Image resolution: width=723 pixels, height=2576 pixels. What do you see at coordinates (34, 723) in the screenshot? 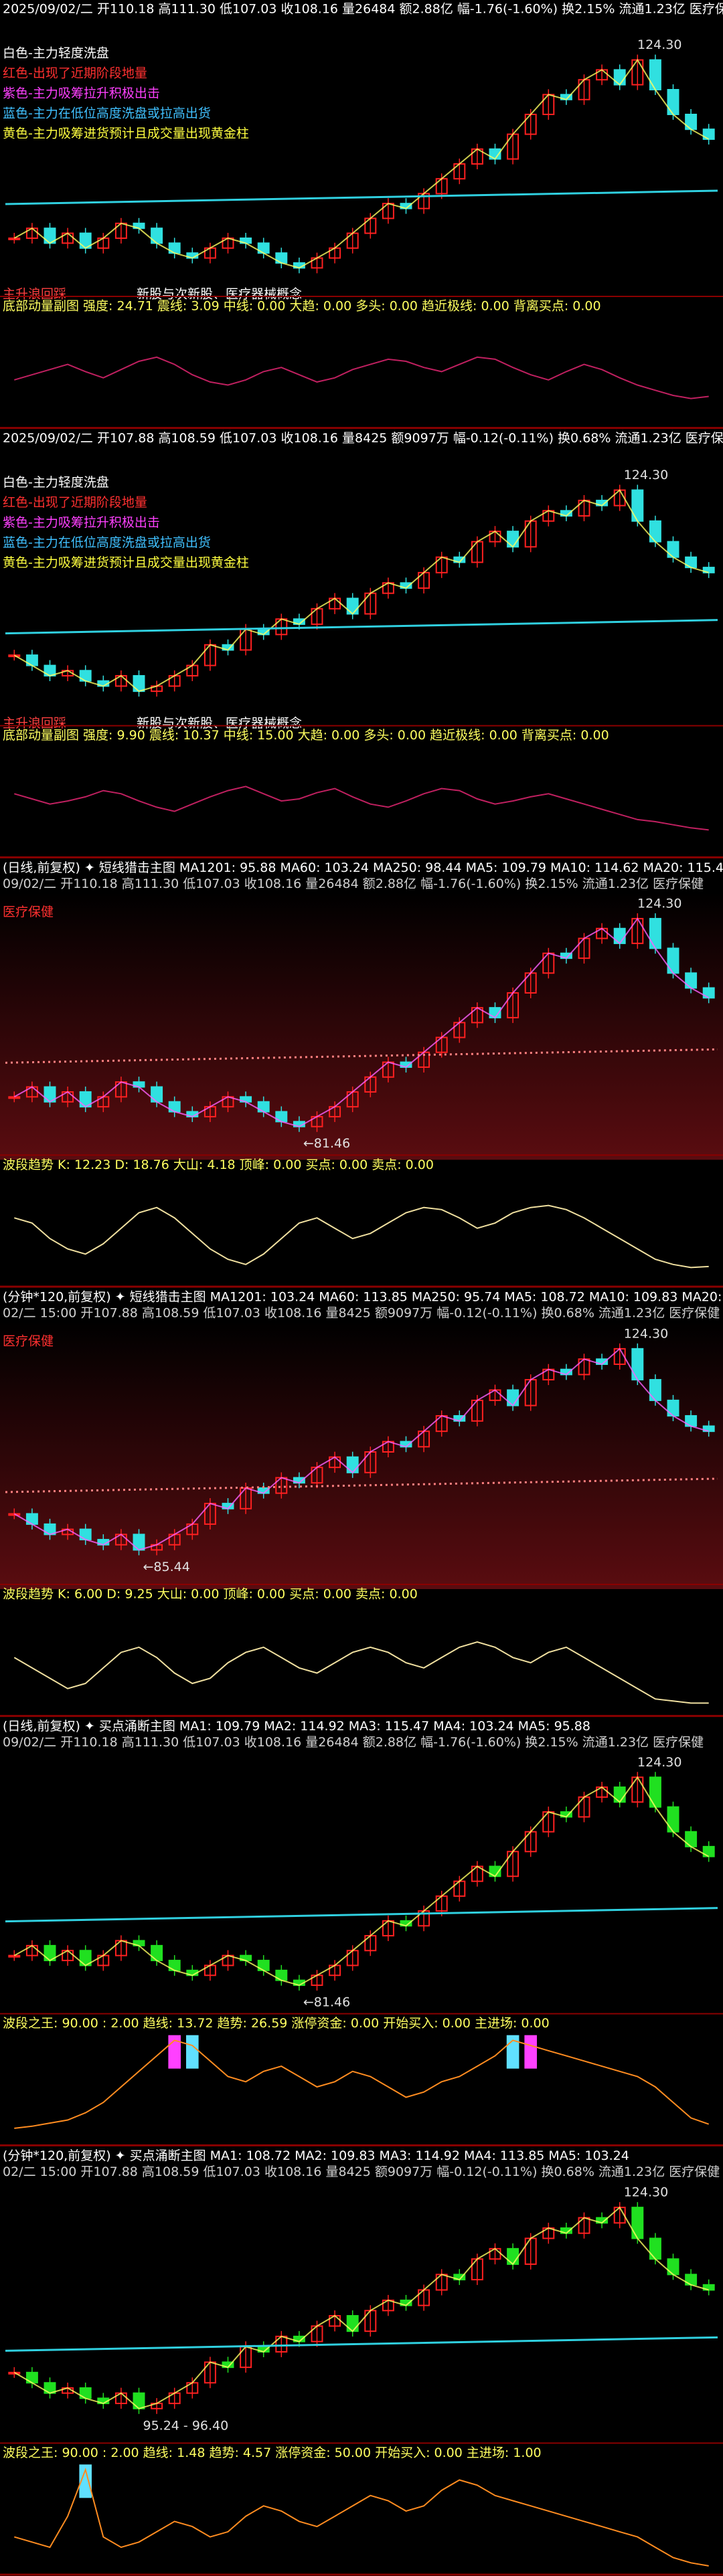
I see `bottom-note: 主升浪回踩` at bounding box center [34, 723].